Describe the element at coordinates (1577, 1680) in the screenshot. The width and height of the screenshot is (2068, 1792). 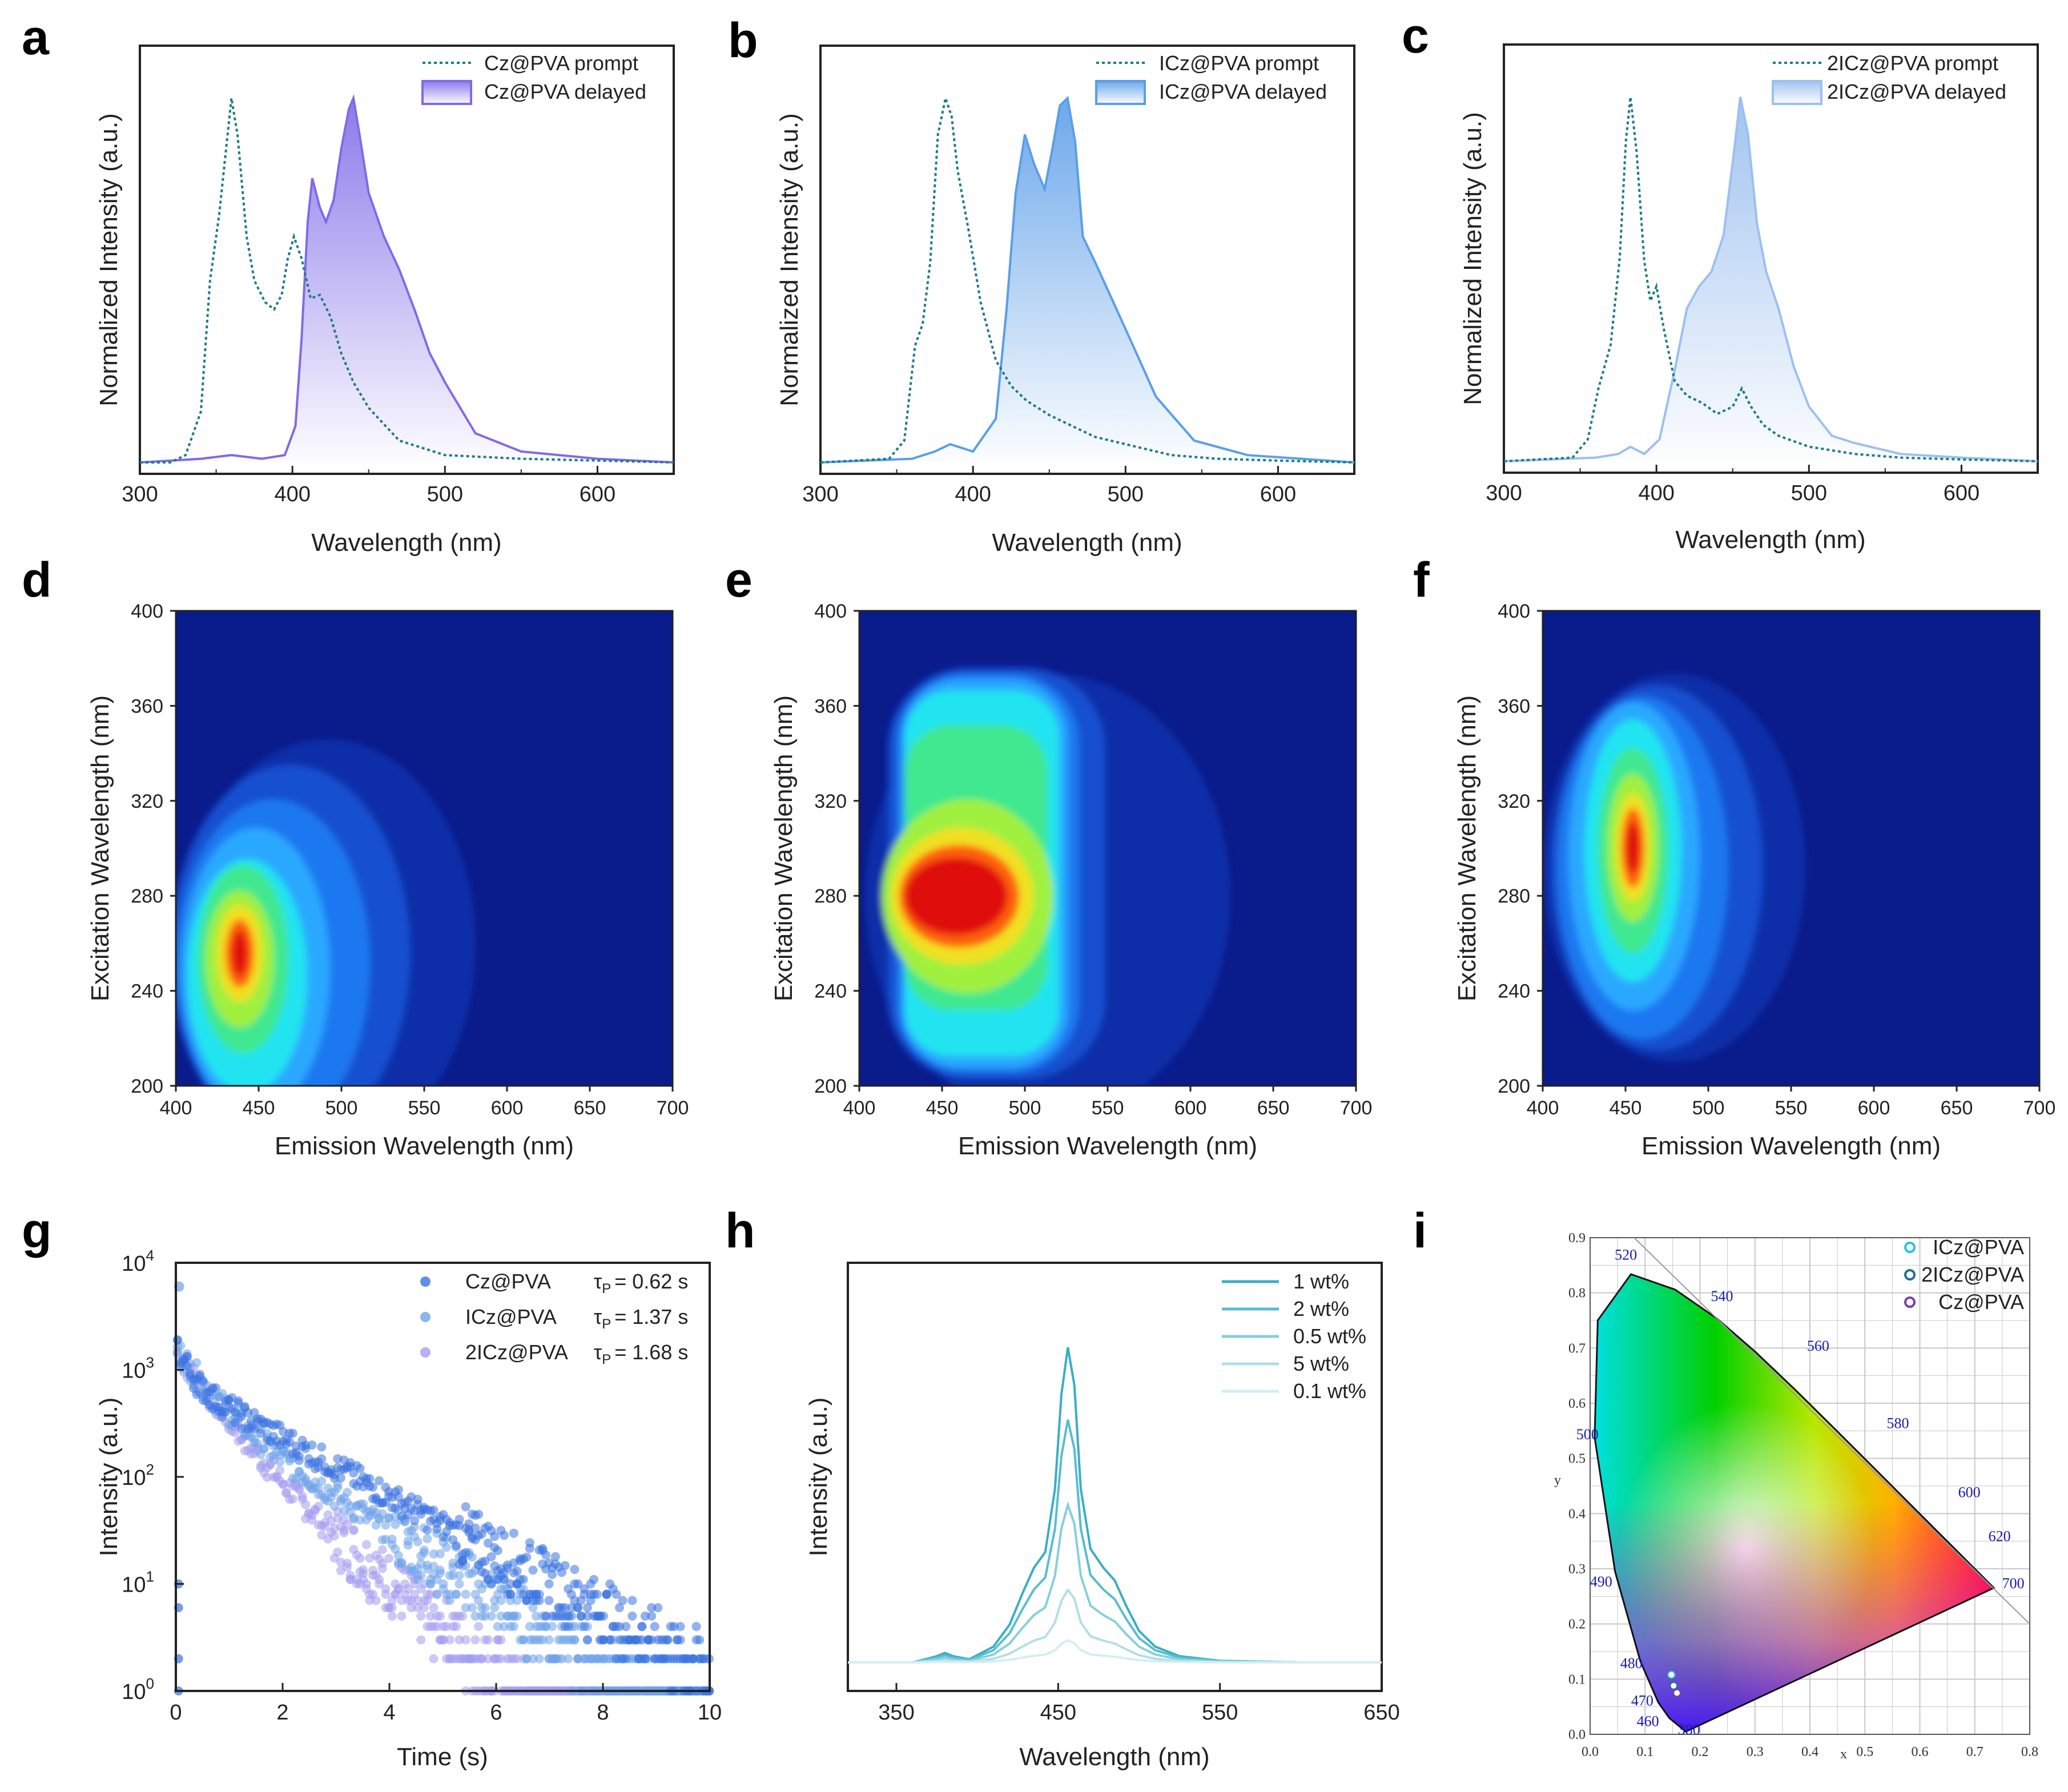
I see `y-tick-label: 0.1` at that location.